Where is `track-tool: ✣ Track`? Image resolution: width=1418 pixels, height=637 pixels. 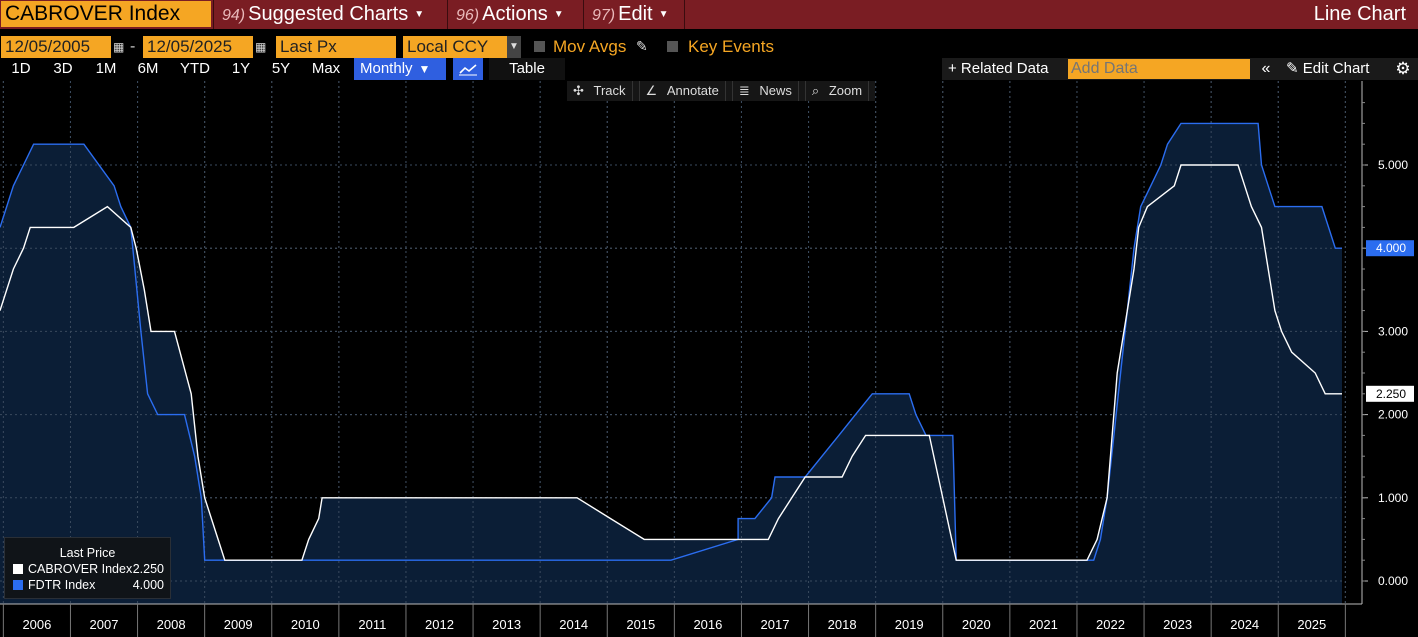 track-tool: ✣ Track is located at coordinates (603, 91).